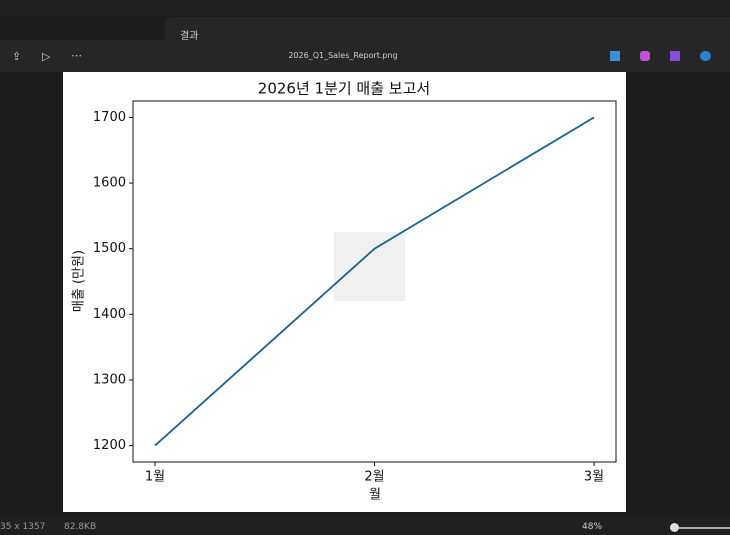  What do you see at coordinates (155, 477) in the screenshot?
I see `x-tick-label: 1월` at bounding box center [155, 477].